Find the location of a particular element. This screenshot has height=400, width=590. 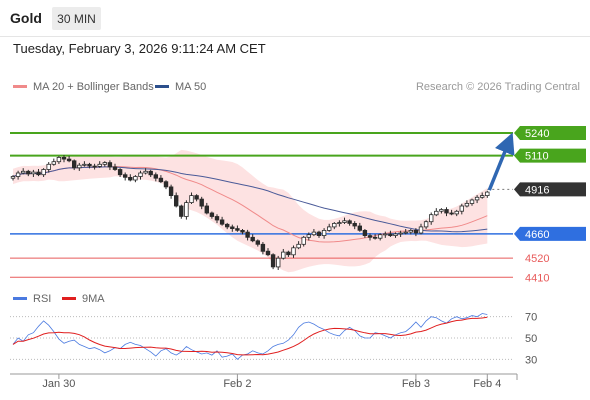

level-badge-label-5110: 5110 is located at coordinates (537, 157).